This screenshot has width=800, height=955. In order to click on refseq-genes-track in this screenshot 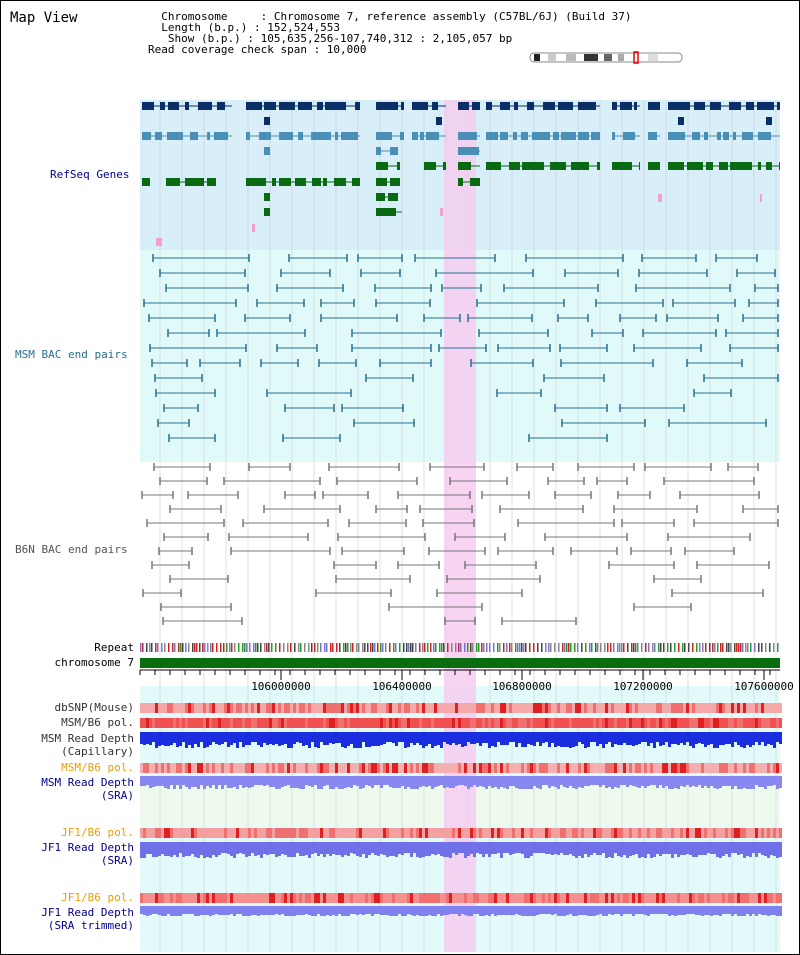, I will do `click(461, 174)`.